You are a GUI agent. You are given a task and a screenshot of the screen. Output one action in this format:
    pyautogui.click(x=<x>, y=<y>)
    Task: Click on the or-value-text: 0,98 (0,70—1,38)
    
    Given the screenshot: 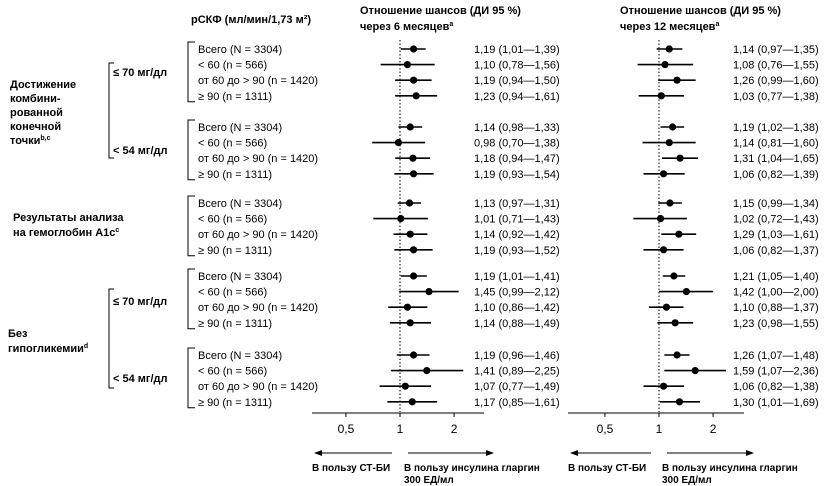 What is the action you would take?
    pyautogui.click(x=517, y=144)
    